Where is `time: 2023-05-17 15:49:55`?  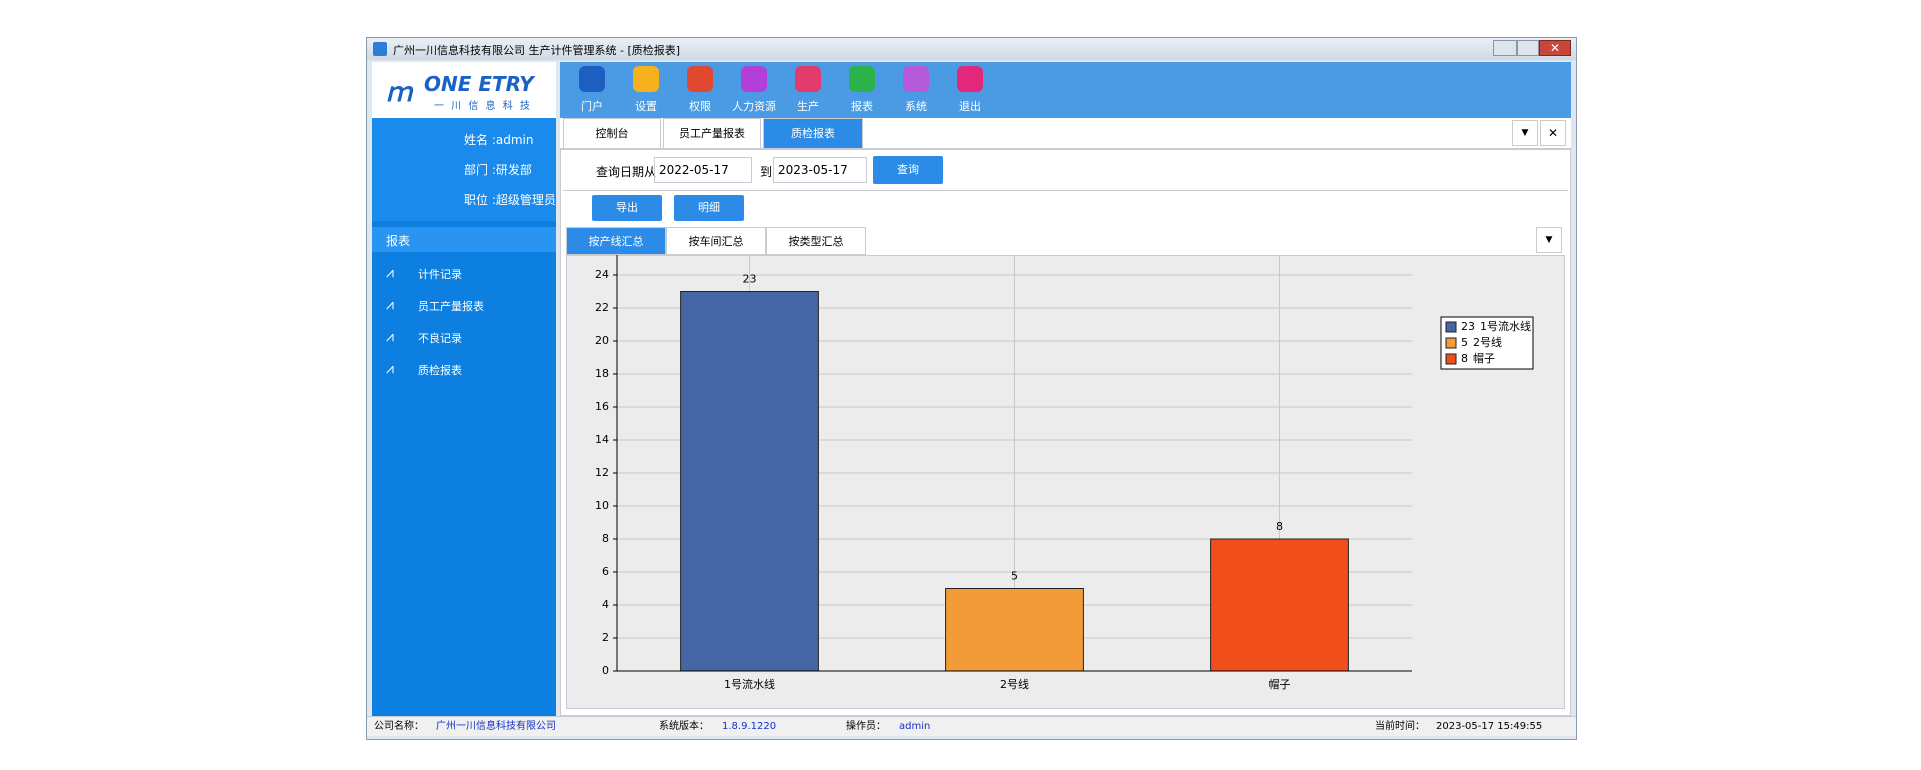
time: 2023-05-17 15:49:55 is located at coordinates (1489, 726).